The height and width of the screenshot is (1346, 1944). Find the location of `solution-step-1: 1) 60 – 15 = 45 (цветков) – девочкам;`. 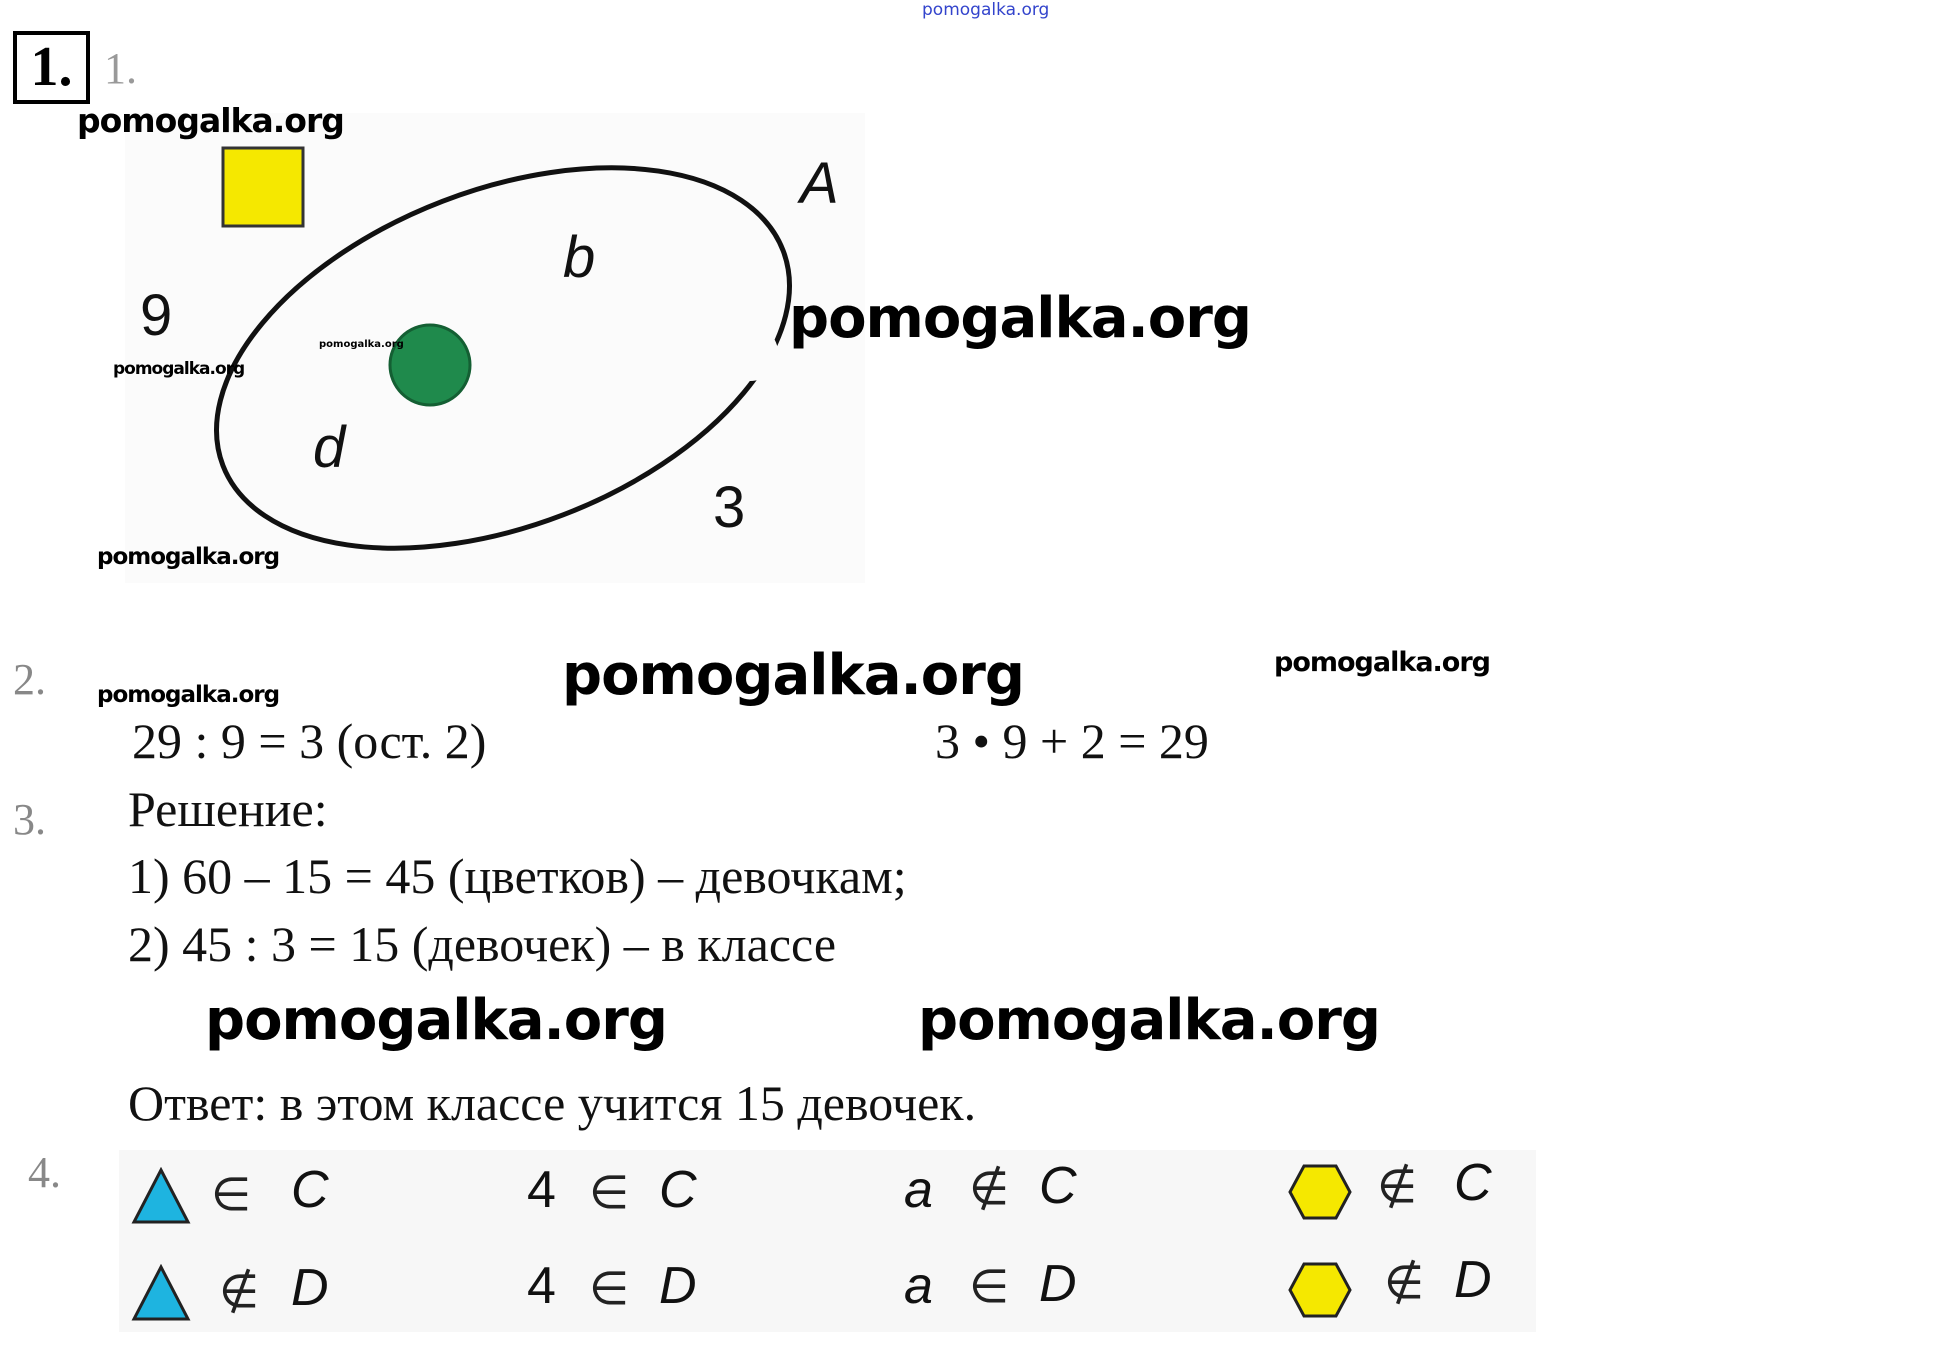

solution-step-1: 1) 60 – 15 = 45 (цветков) – девочкам; is located at coordinates (517, 876).